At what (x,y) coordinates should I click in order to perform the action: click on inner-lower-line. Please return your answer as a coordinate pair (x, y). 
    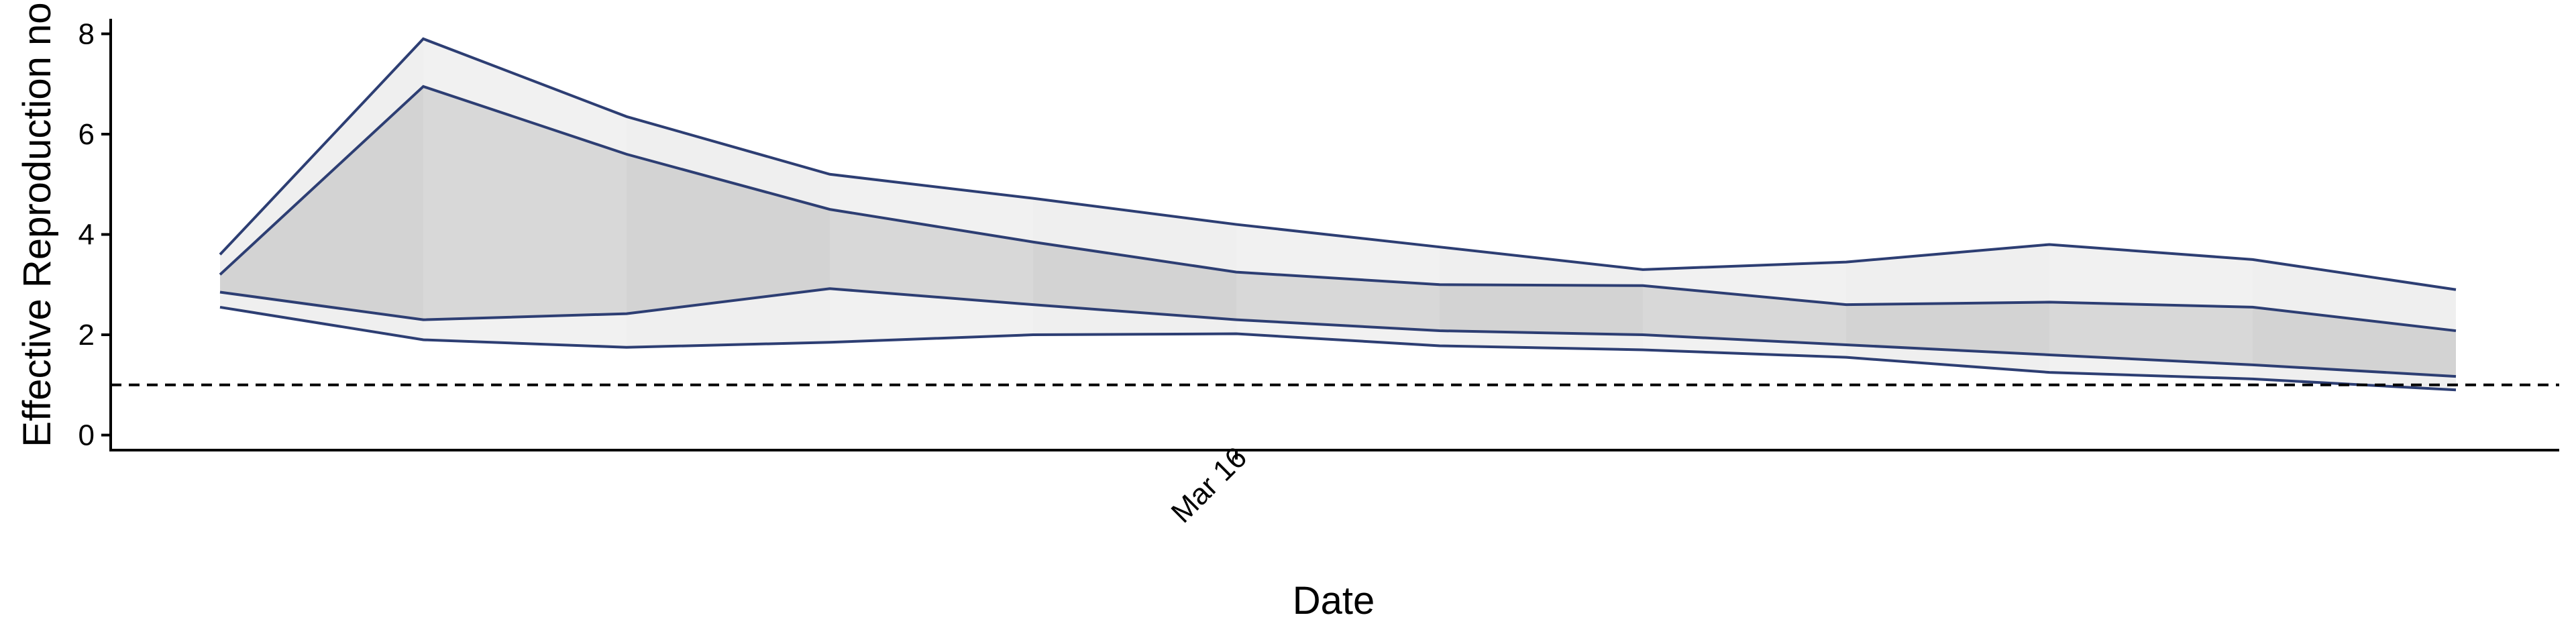
    Looking at the image, I should click on (1338, 332).